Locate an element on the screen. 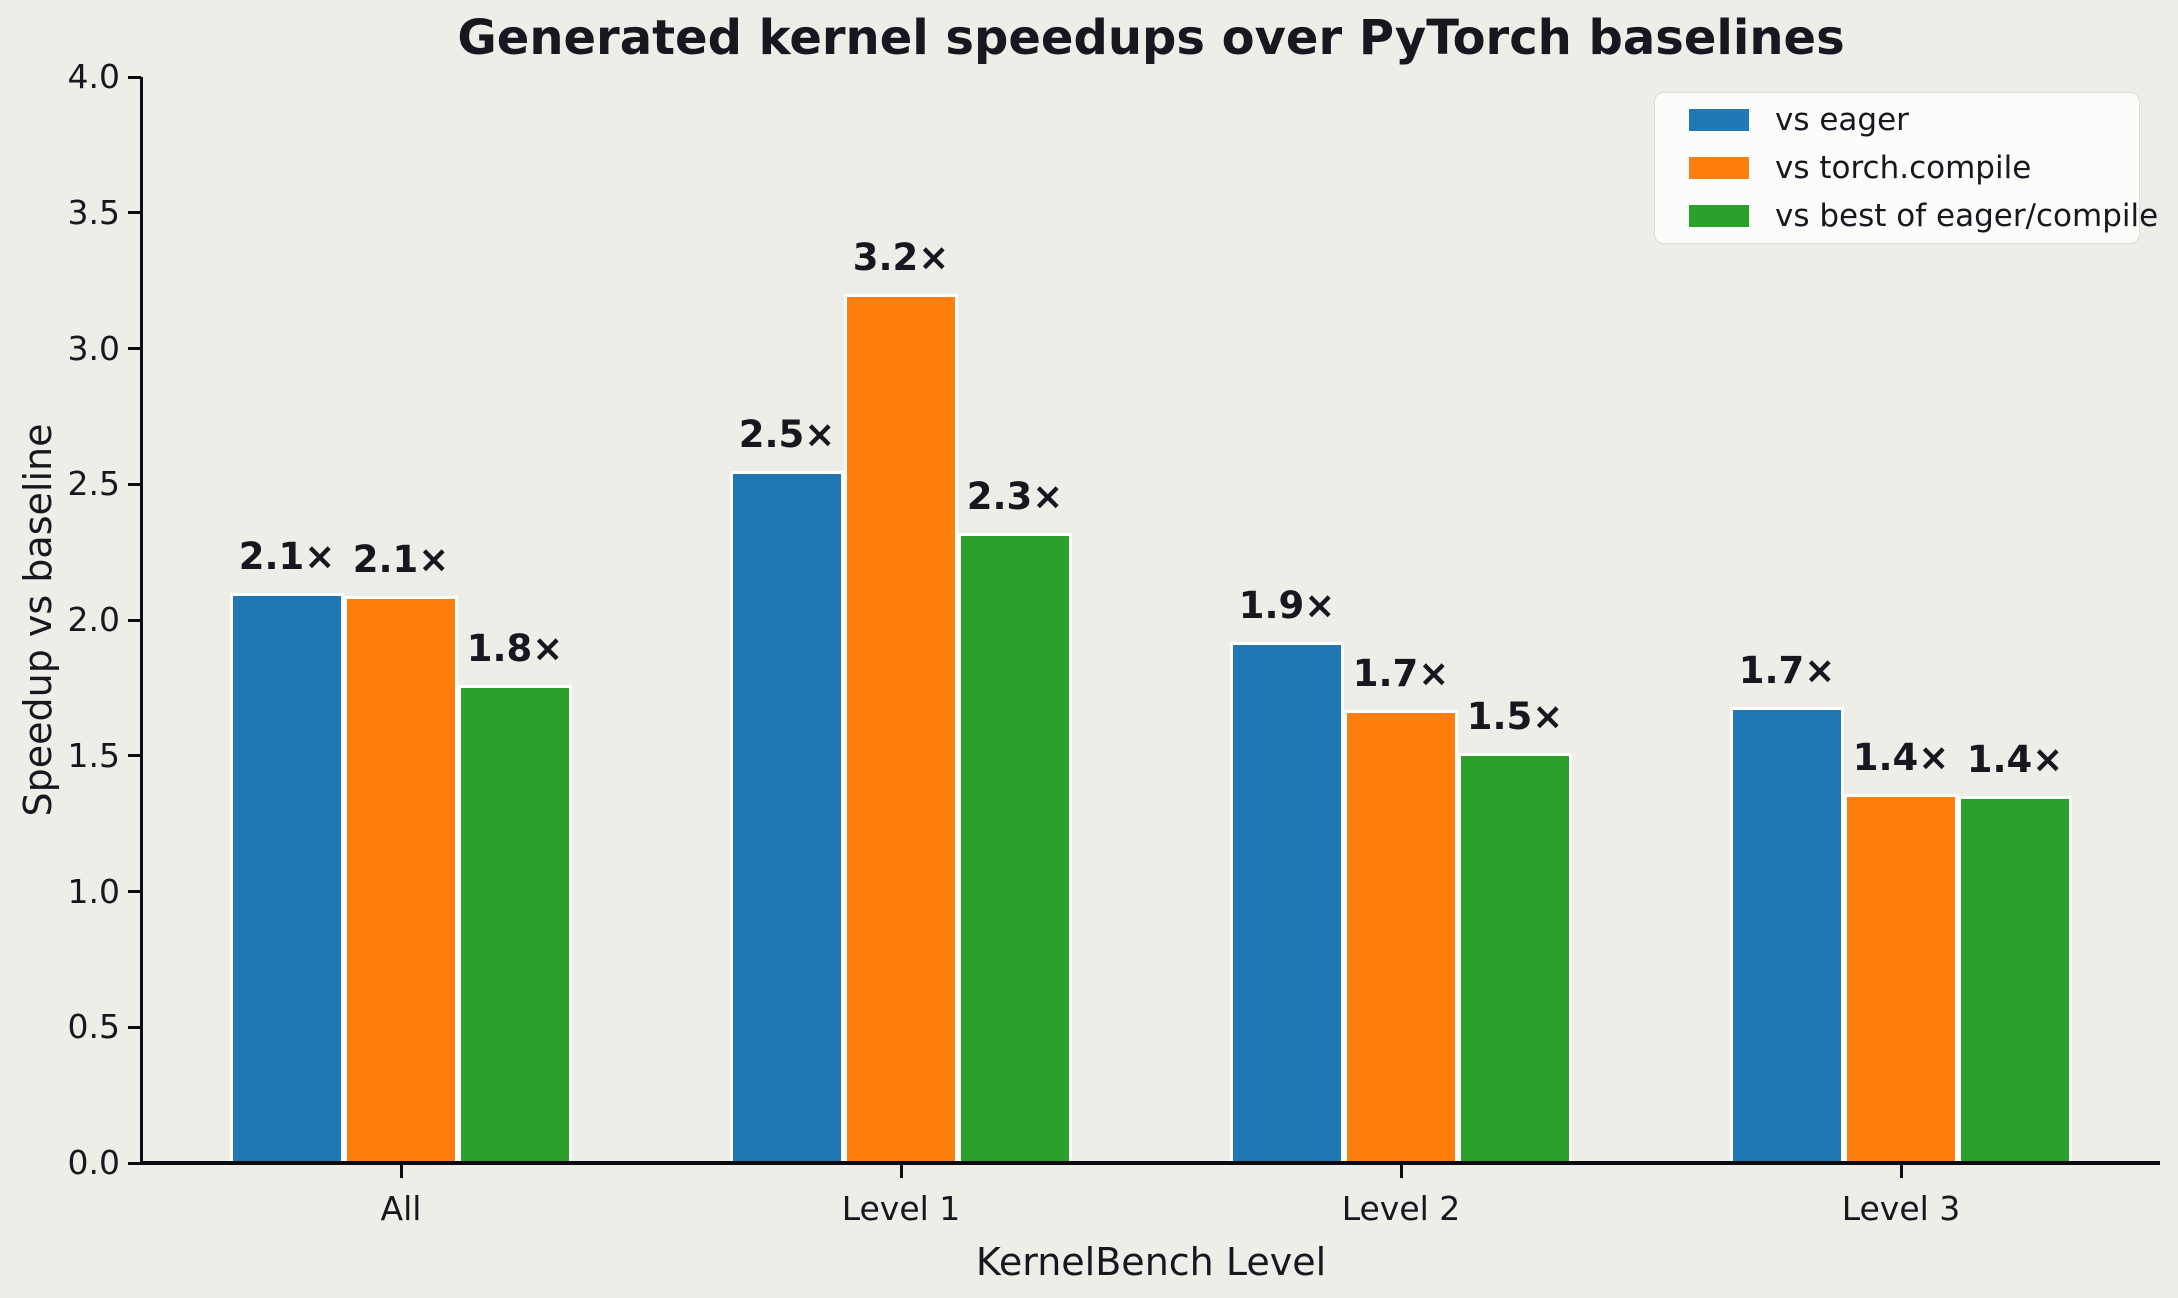 This screenshot has height=1298, width=2178. y-tick-label: 3.5 is located at coordinates (93, 212).